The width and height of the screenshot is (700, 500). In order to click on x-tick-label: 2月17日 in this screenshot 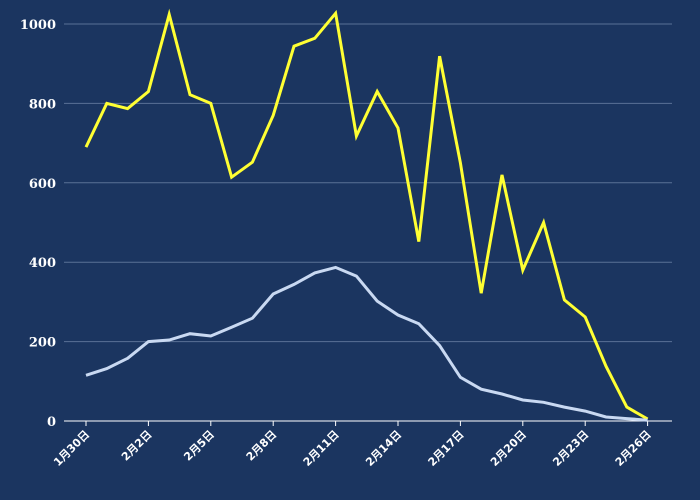, I will do `click(446, 448)`.